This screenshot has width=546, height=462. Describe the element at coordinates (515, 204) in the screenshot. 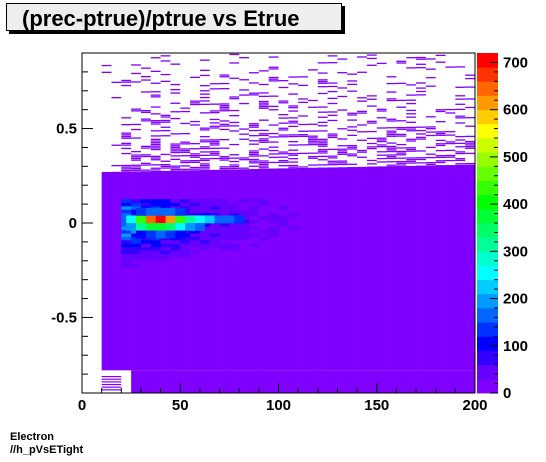

I see `color-bar-label: 400` at that location.